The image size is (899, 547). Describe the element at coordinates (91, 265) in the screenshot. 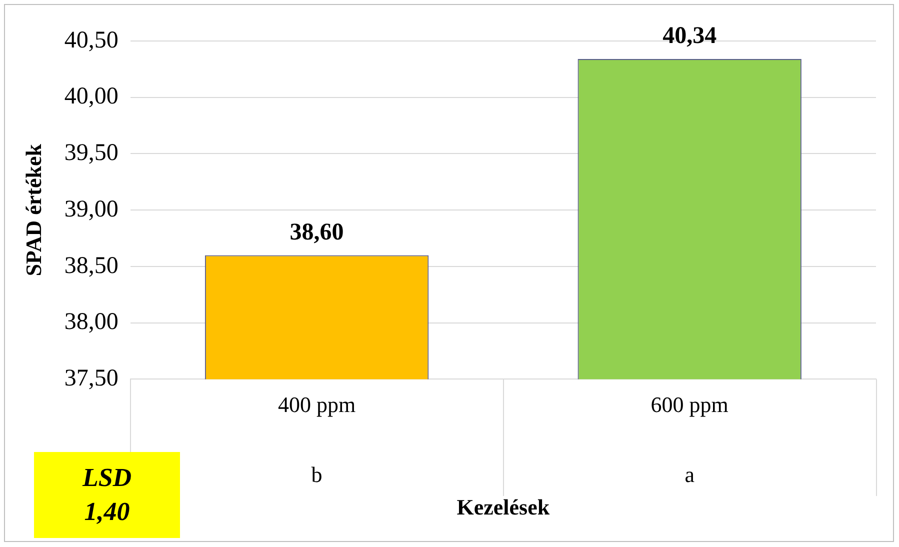

I see `y-tick-label: 38,50` at that location.